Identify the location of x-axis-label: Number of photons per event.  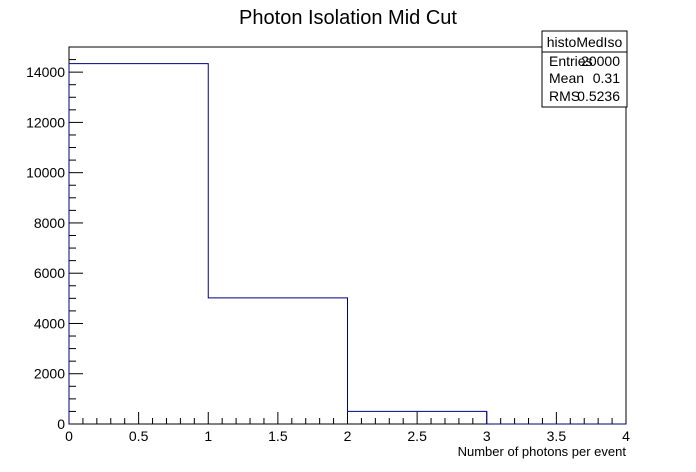
(542, 451).